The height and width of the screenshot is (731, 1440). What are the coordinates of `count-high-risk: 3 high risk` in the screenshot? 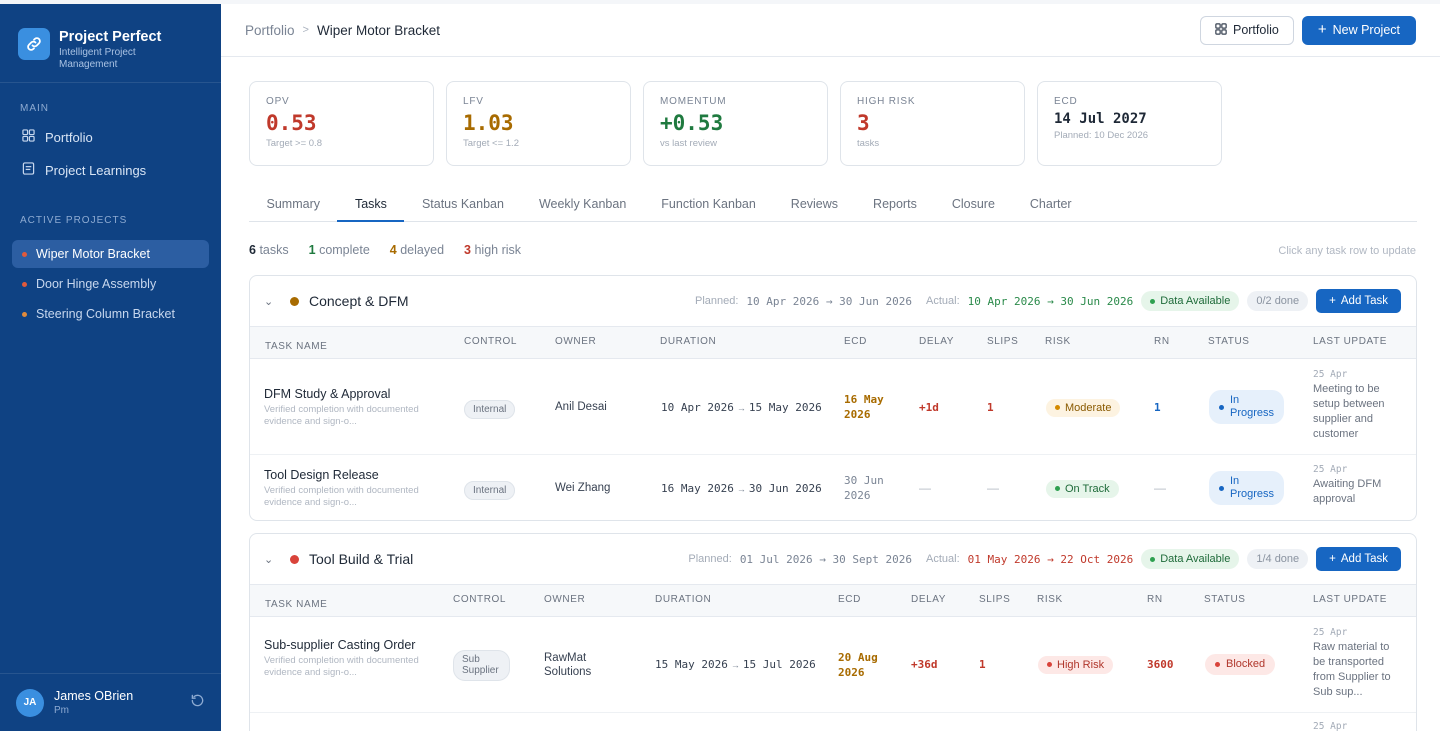 It's located at (493, 250).